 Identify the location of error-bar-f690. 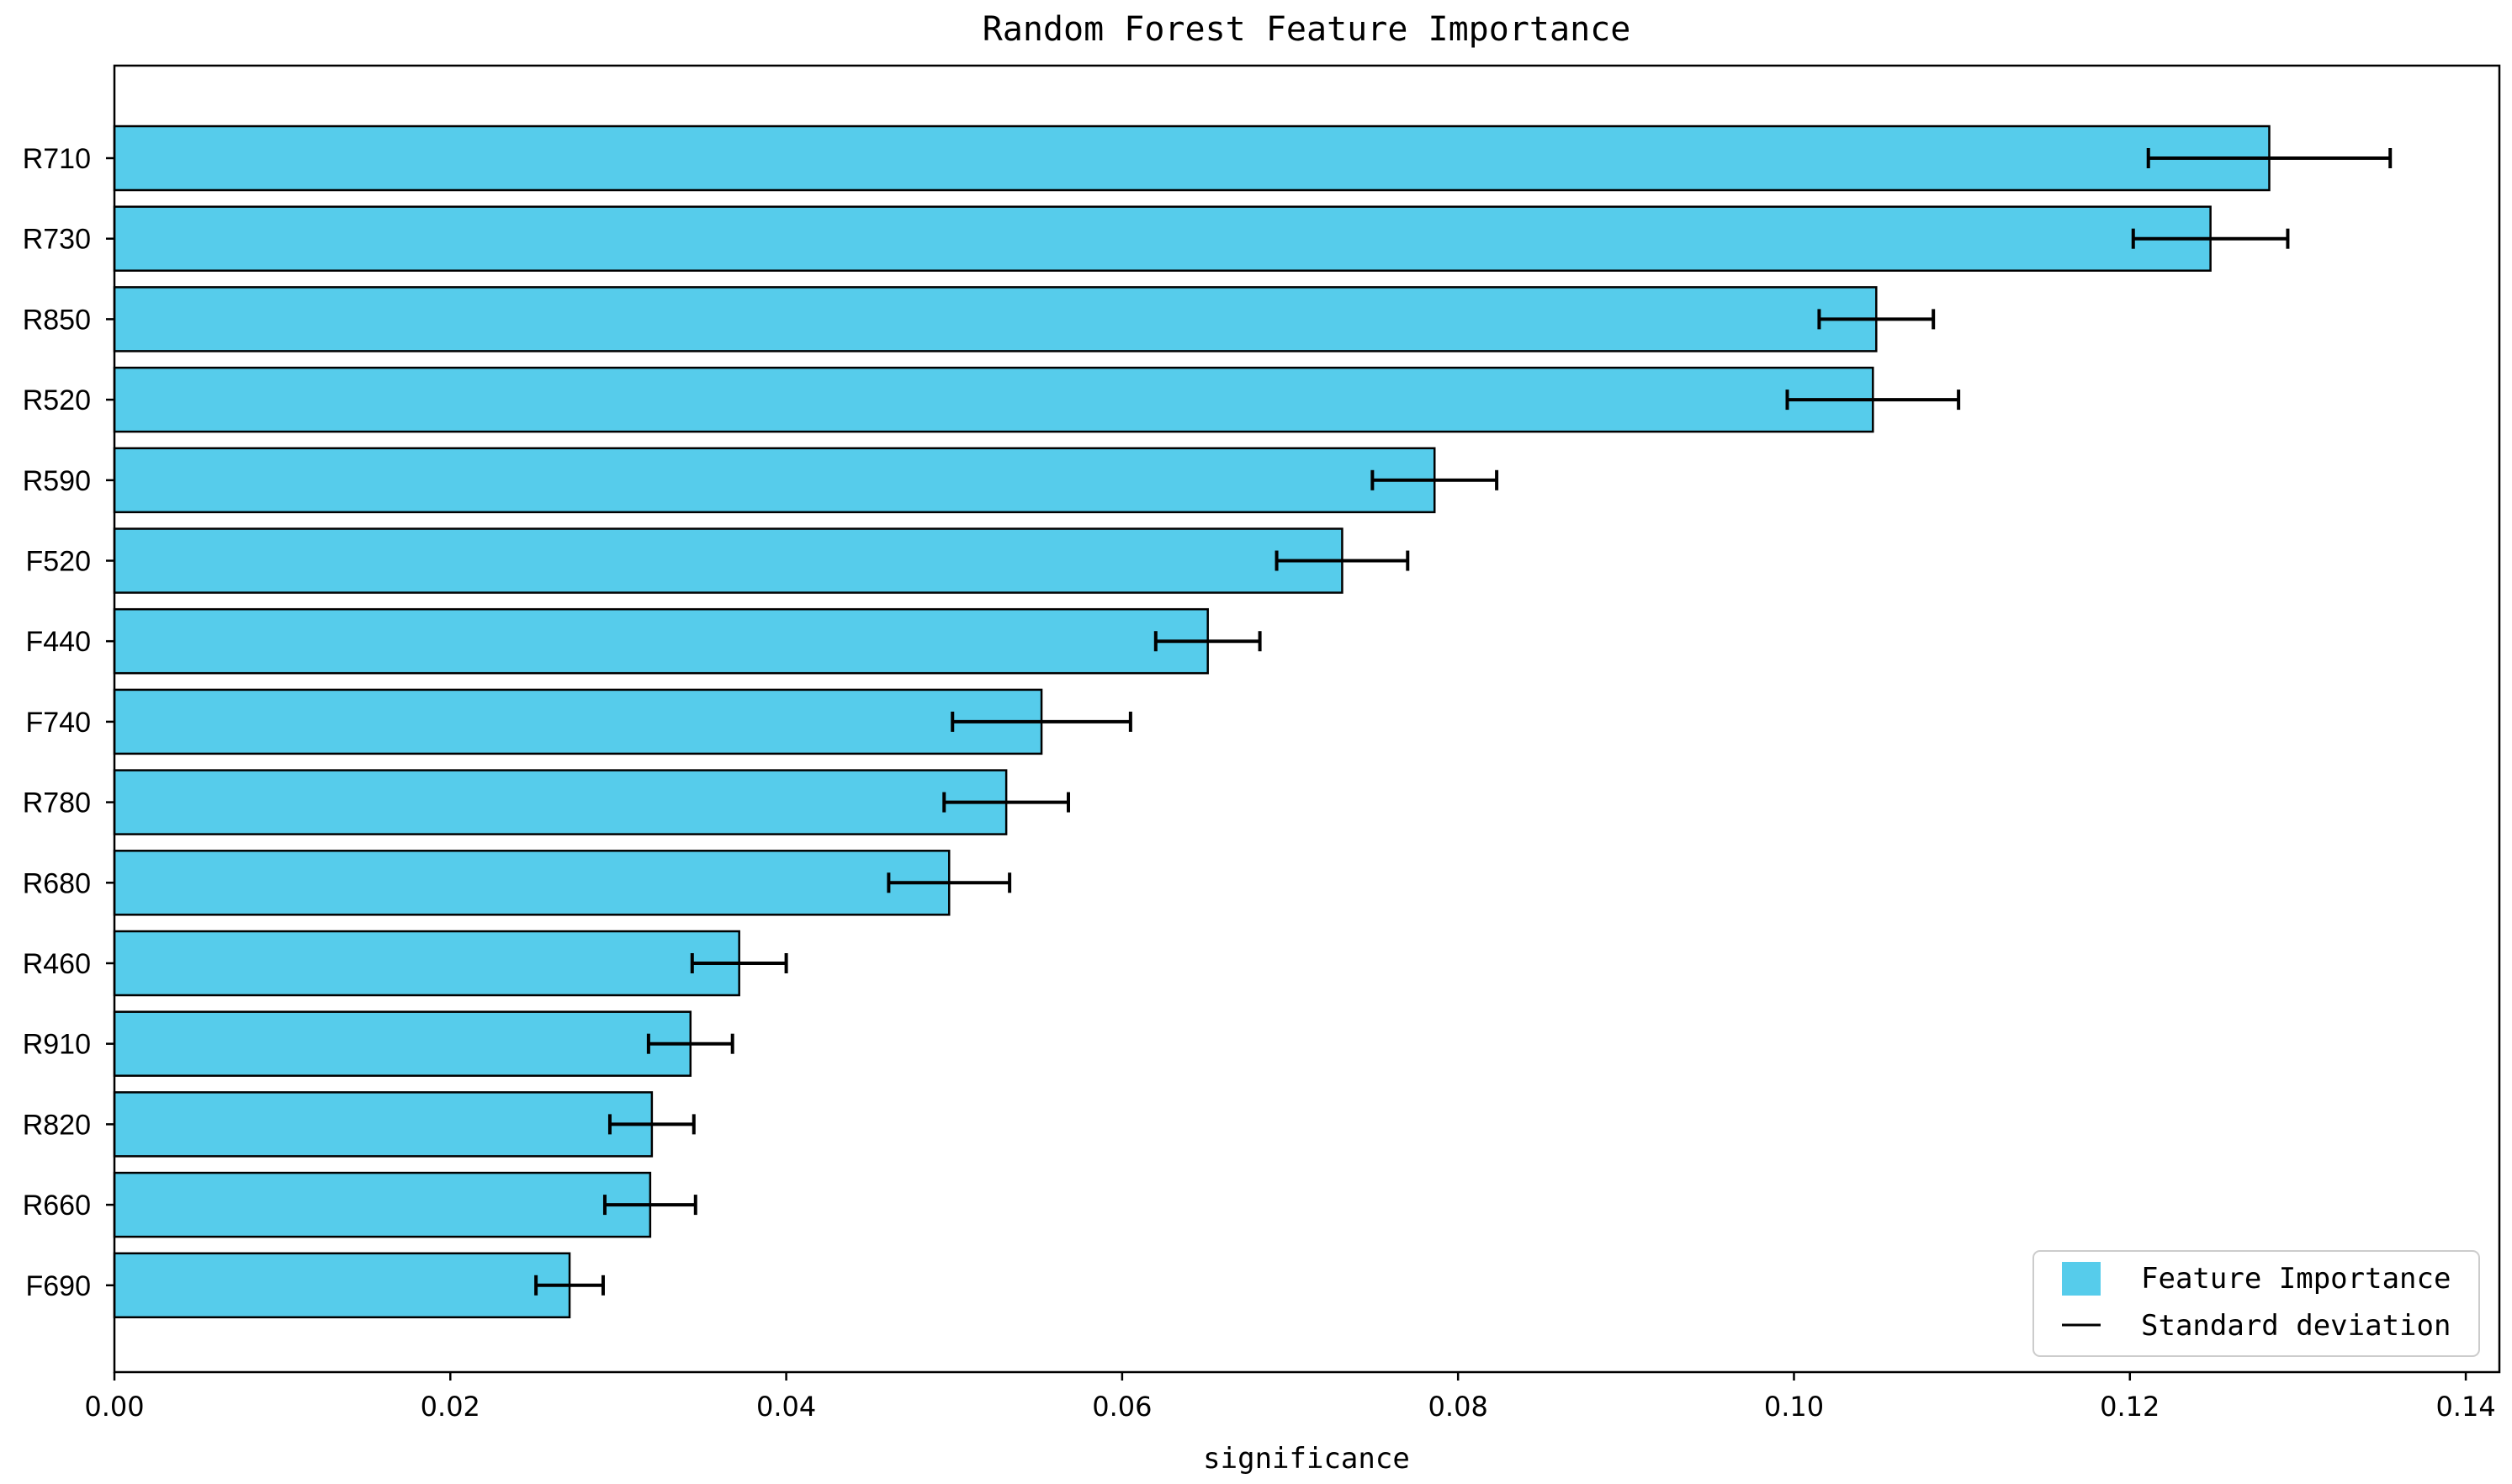
(569, 1285).